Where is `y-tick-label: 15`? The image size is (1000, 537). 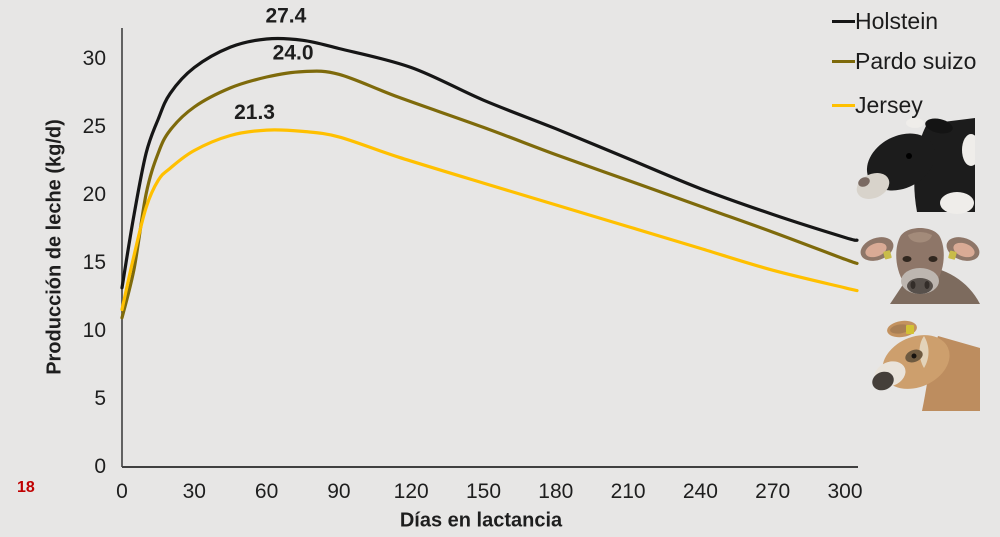
y-tick-label: 15 is located at coordinates (94, 262).